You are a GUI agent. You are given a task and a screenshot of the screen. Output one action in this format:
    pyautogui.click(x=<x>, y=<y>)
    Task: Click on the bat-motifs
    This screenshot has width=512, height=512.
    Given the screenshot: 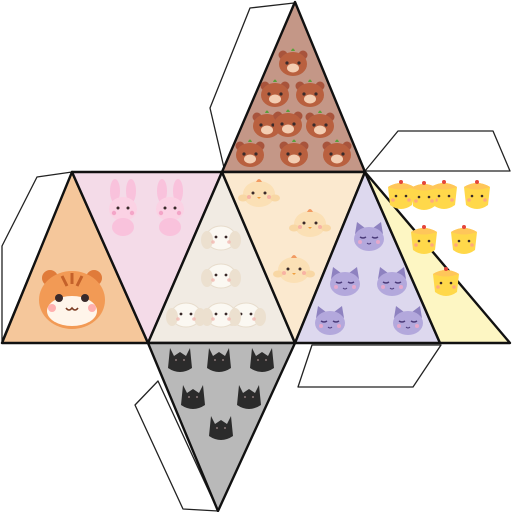 What is the action you would take?
    pyautogui.click(x=221, y=394)
    